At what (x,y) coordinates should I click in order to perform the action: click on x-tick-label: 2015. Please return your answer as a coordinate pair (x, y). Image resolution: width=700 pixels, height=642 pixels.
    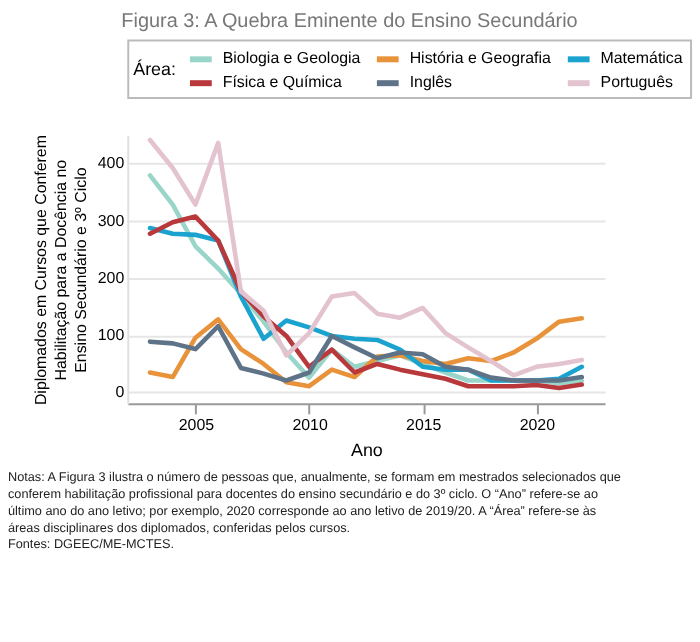
    Looking at the image, I should click on (424, 425).